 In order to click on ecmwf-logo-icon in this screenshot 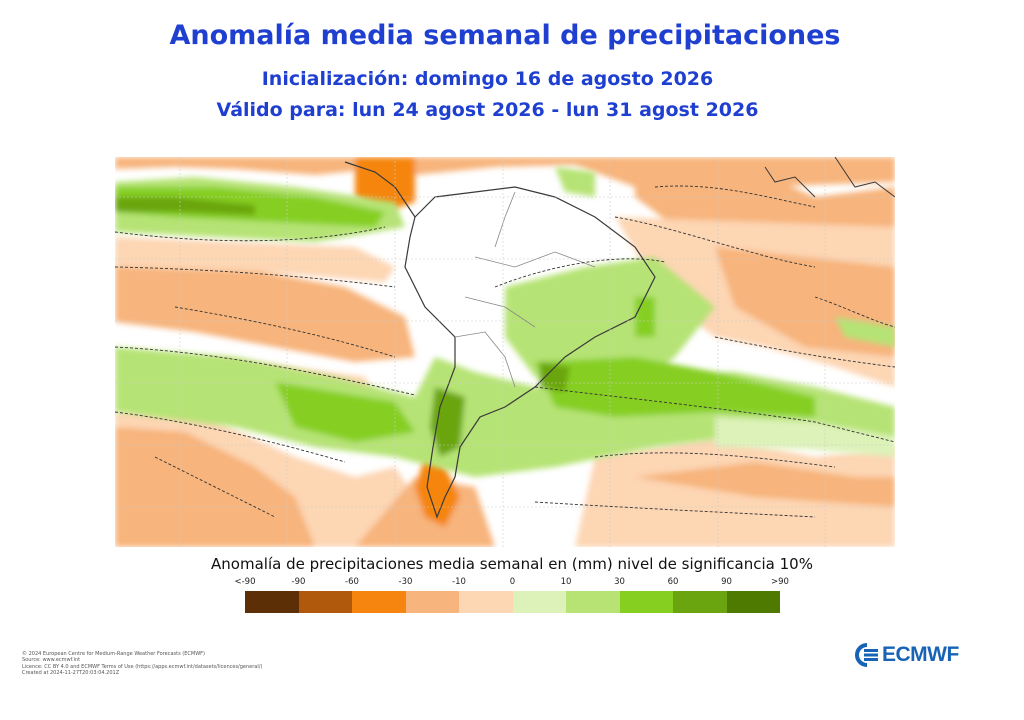, I will do `click(866, 655)`.